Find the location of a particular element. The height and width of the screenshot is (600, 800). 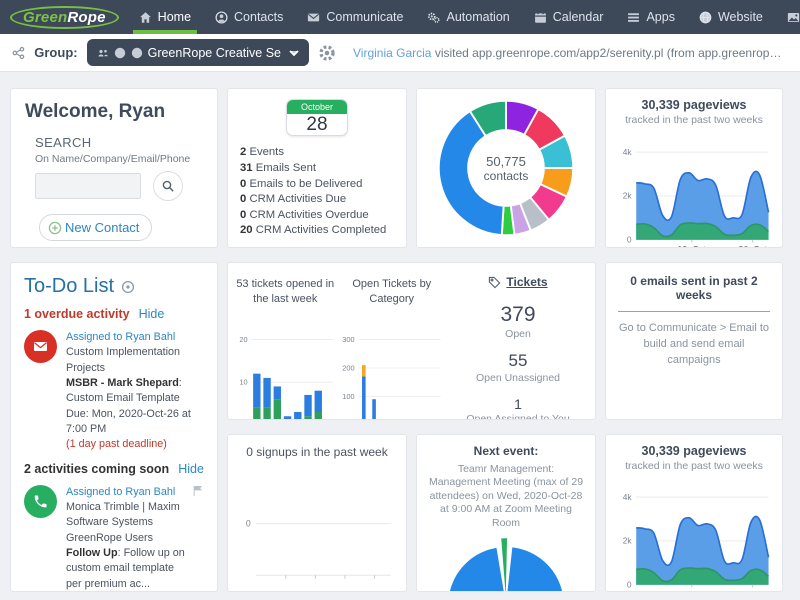

svg-text: 300 is located at coordinates (348, 339).